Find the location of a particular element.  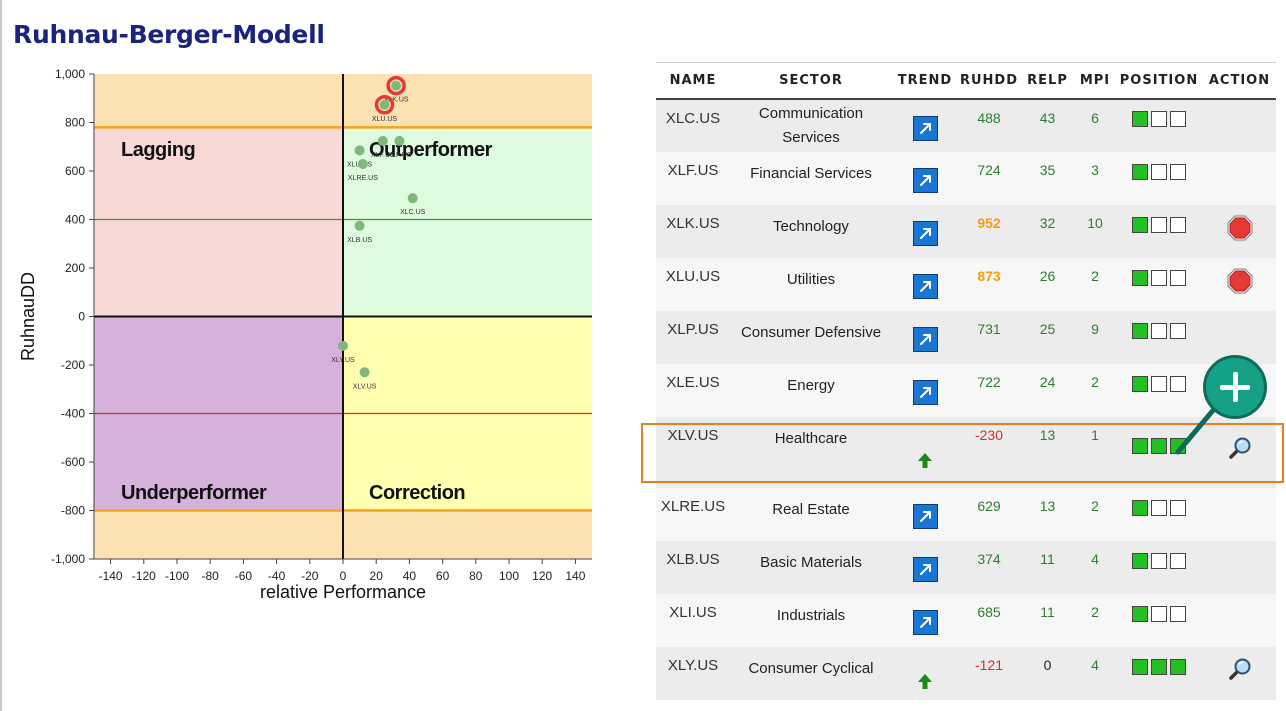

cell-name: XLI.US is located at coordinates (693, 620).